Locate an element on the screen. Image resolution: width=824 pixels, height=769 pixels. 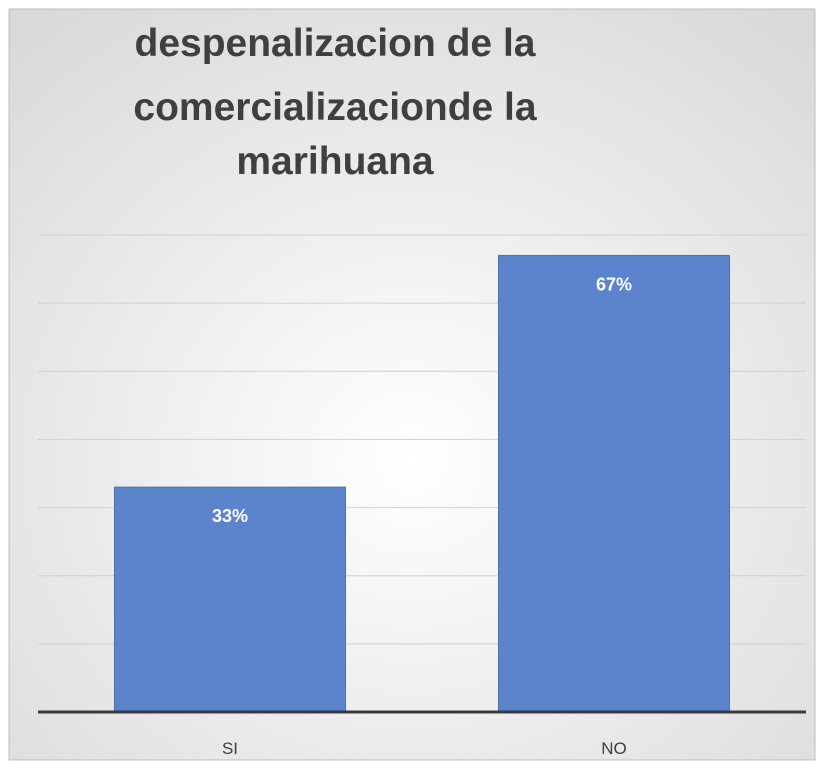
data-label-no: 67% is located at coordinates (614, 284).